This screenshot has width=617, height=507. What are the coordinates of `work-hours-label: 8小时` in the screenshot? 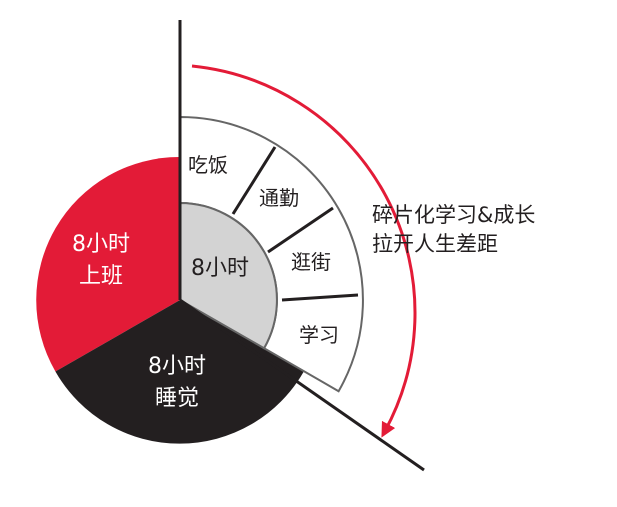 It's located at (101, 244).